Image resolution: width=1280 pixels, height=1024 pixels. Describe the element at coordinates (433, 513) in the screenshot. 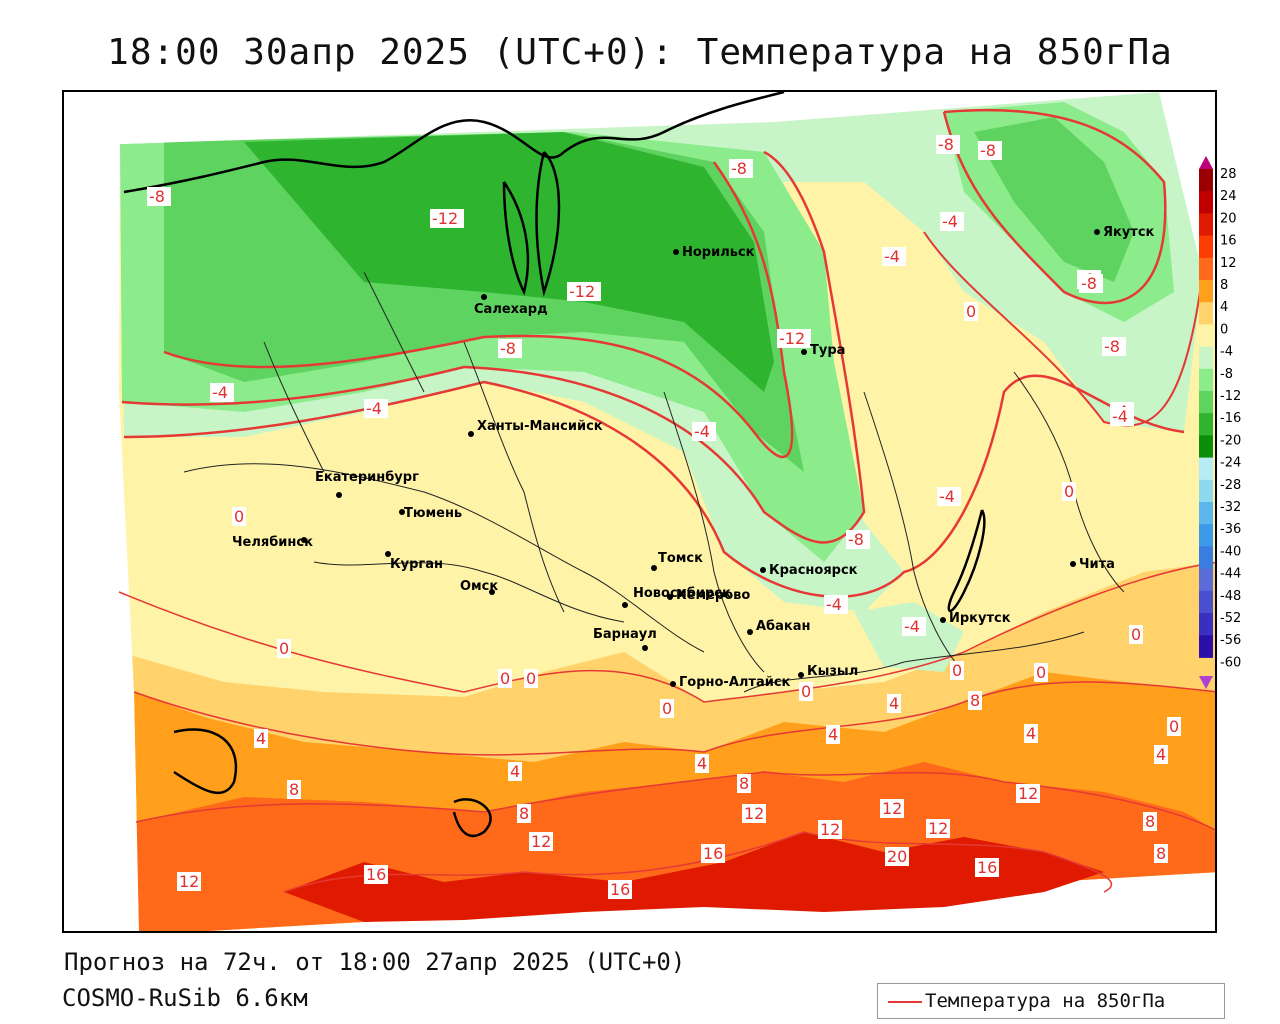

I see `city-name: Тюмень` at that location.